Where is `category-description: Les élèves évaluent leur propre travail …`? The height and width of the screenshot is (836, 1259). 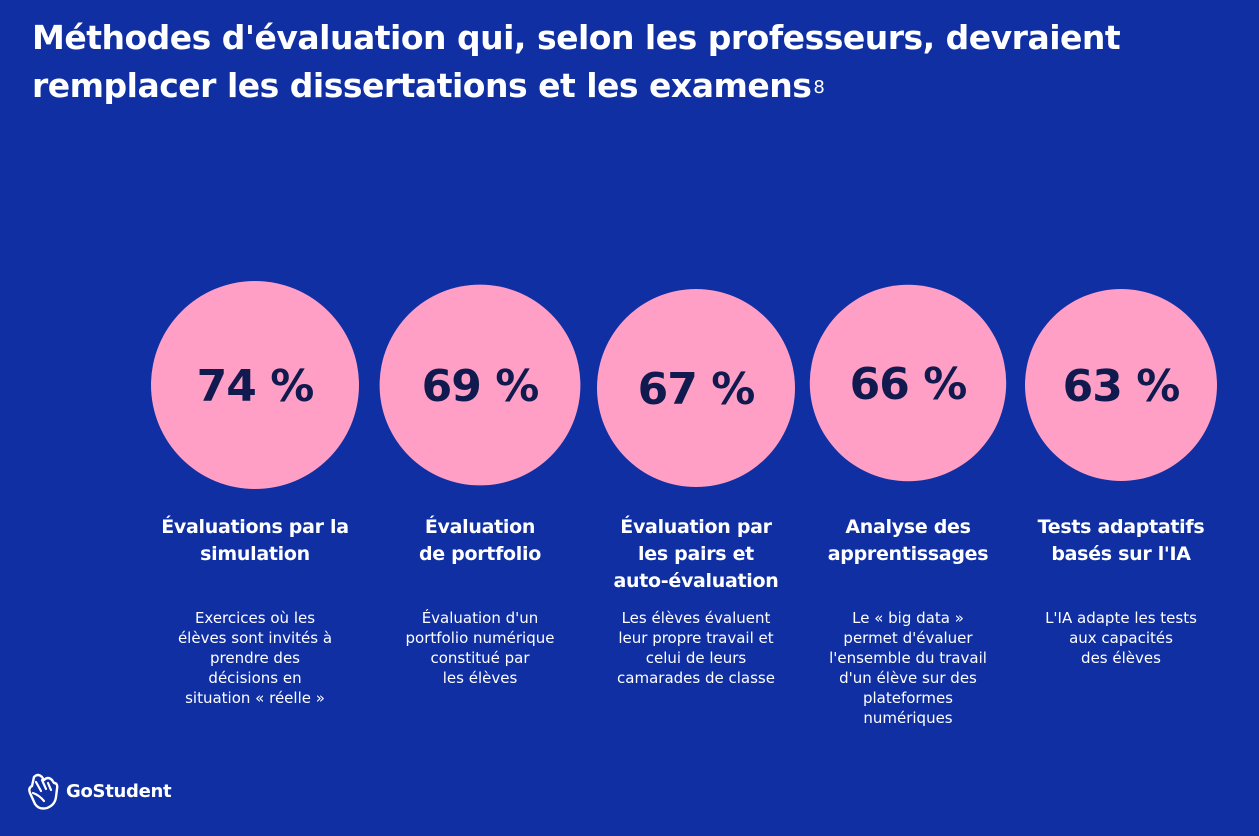
category-description: Les élèves évaluent leur propre travail … is located at coordinates (696, 648).